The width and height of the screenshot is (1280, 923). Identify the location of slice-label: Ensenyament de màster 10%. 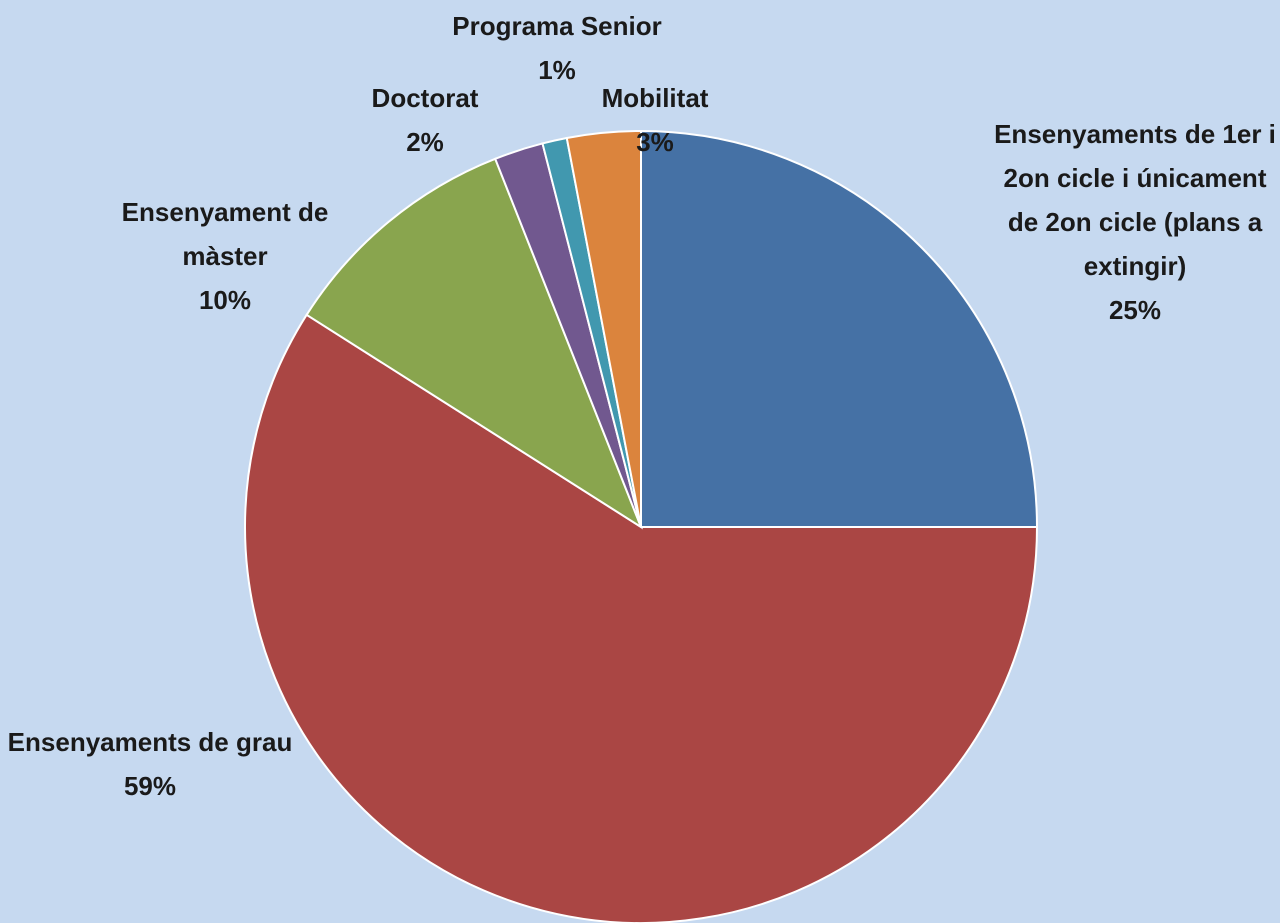
(225, 256).